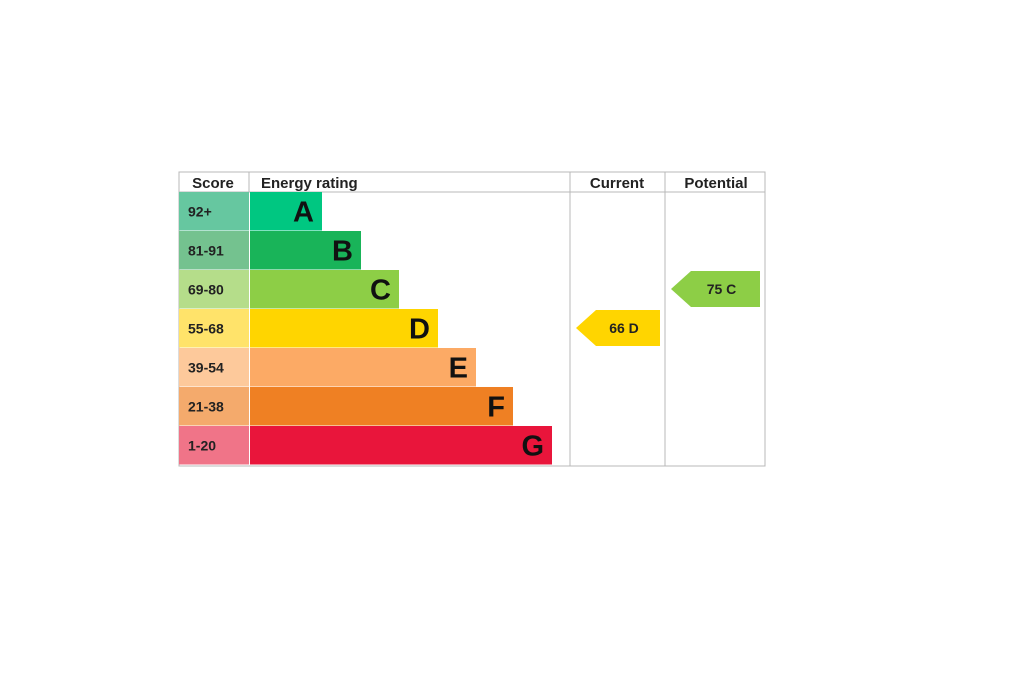 The height and width of the screenshot is (683, 1024). What do you see at coordinates (715, 183) in the screenshot?
I see `header-potential: Potential` at bounding box center [715, 183].